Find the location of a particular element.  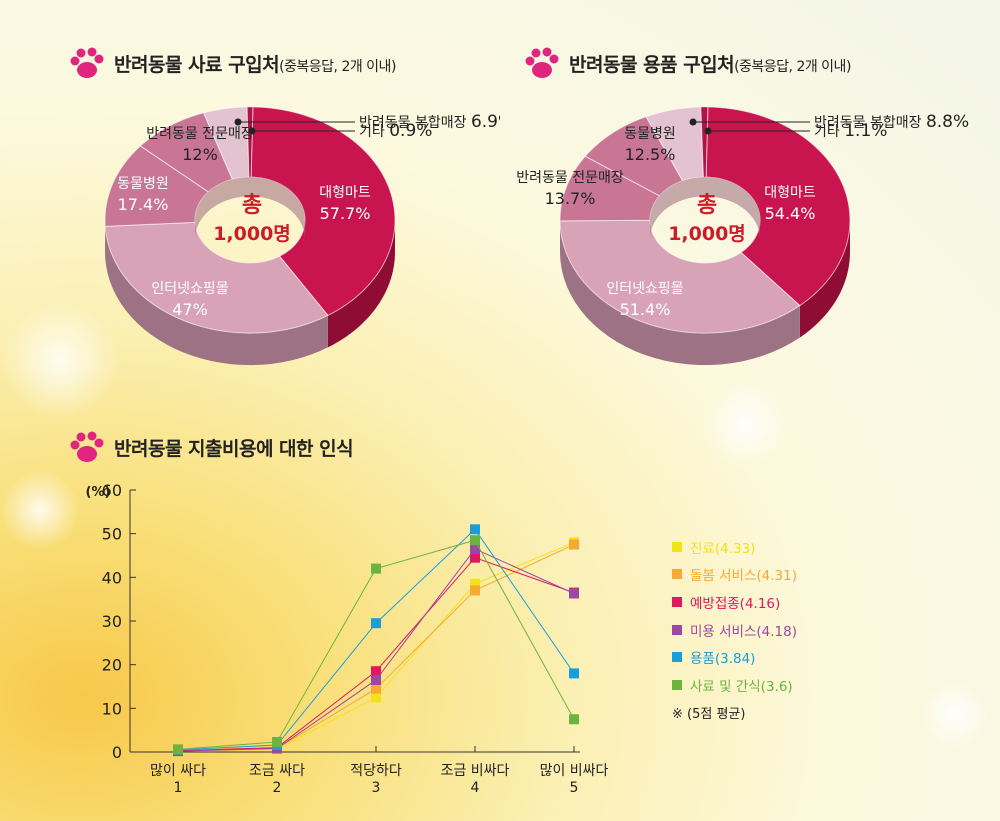

legend-label: 용품(3.84) is located at coordinates (723, 659).